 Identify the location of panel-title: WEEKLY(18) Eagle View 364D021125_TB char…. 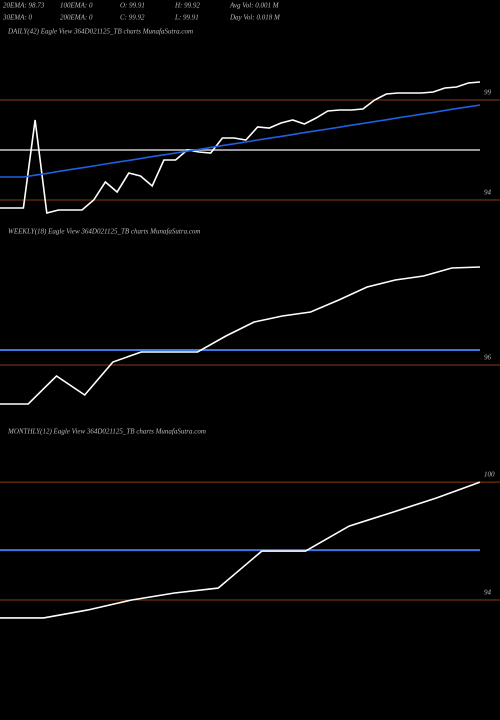
(104, 232).